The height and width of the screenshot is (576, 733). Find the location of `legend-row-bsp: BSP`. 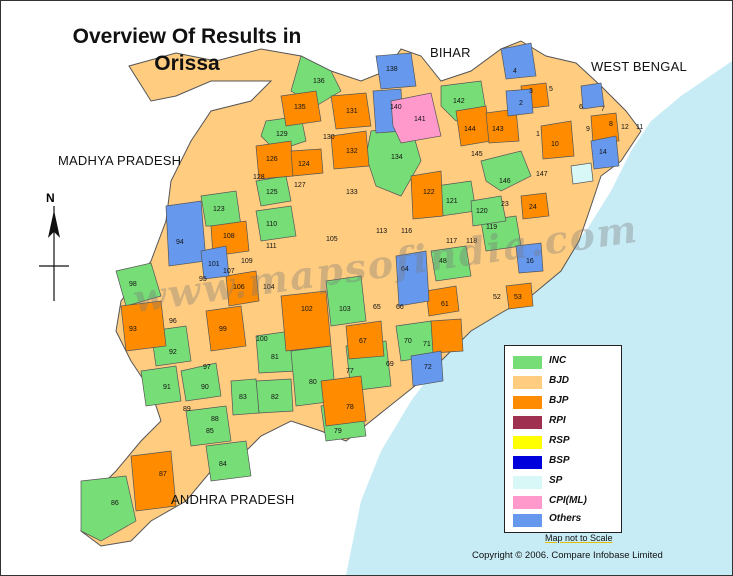

legend-row-bsp: BSP is located at coordinates (563, 463).